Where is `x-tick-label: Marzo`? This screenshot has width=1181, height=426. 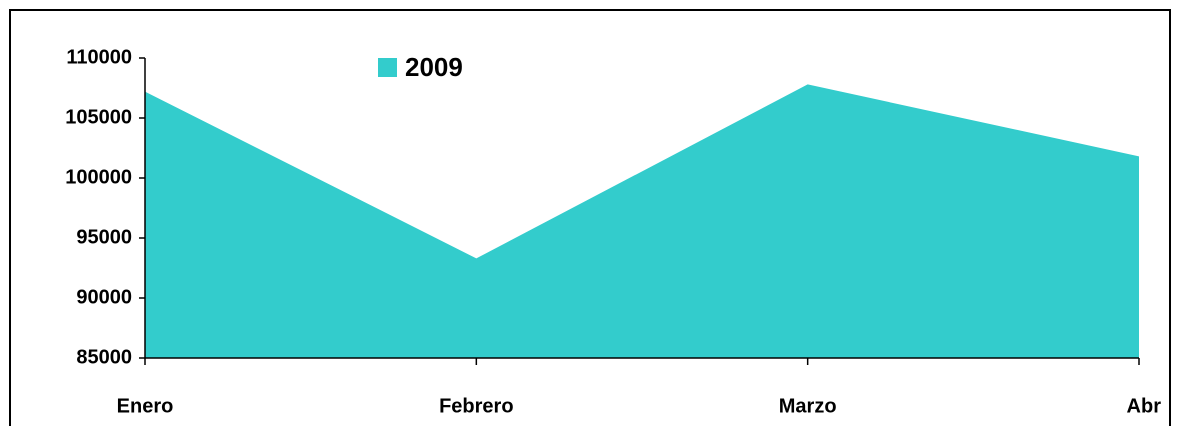
x-tick-label: Marzo is located at coordinates (808, 406).